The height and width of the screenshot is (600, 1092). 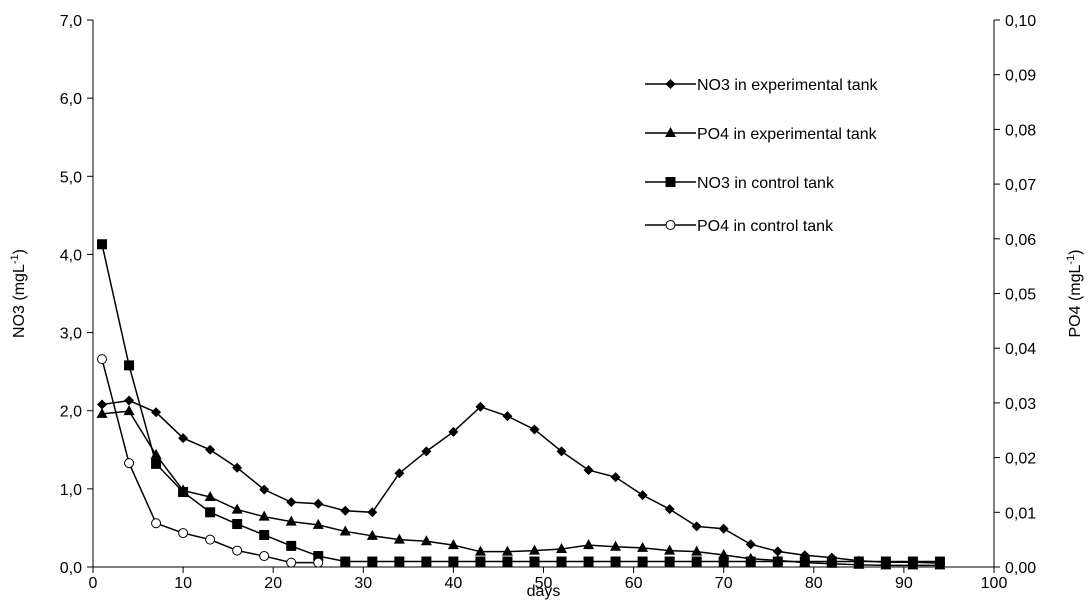 I want to click on series-line, so click(x=210, y=460).